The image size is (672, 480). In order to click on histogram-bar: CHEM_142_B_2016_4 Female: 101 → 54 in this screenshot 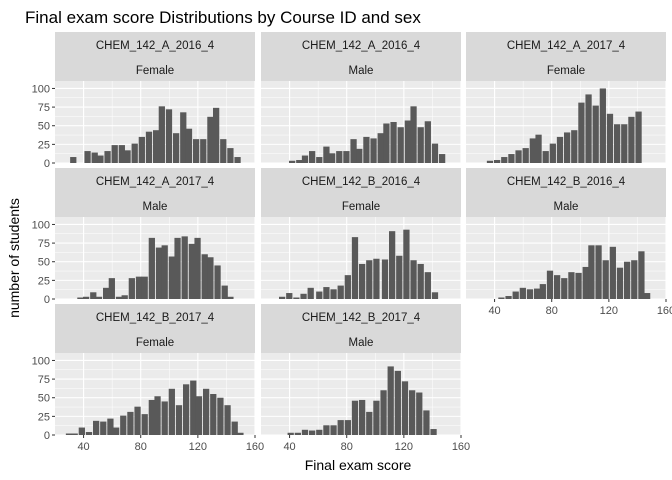, I will do `click(376, 278)`.